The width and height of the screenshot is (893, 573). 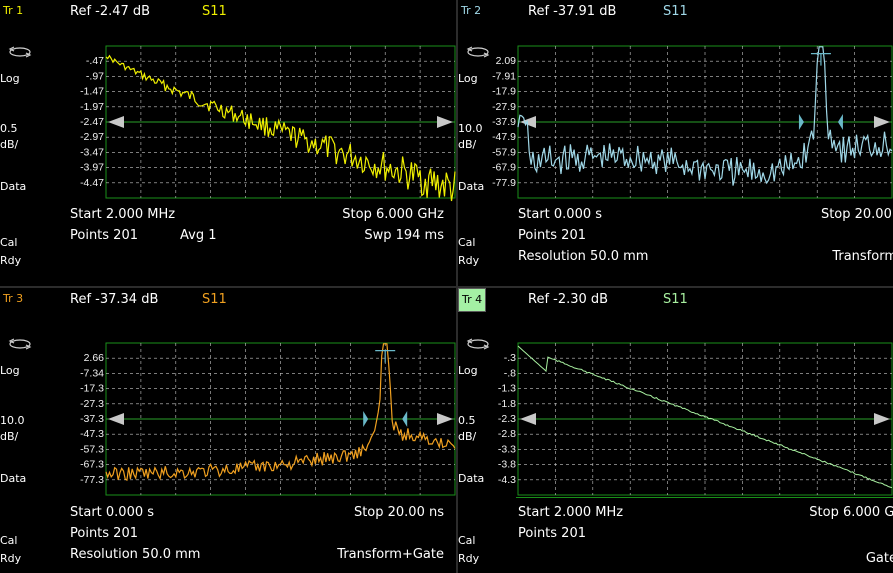 What do you see at coordinates (504, 107) in the screenshot?
I see `y-tick-label: -27.9` at bounding box center [504, 107].